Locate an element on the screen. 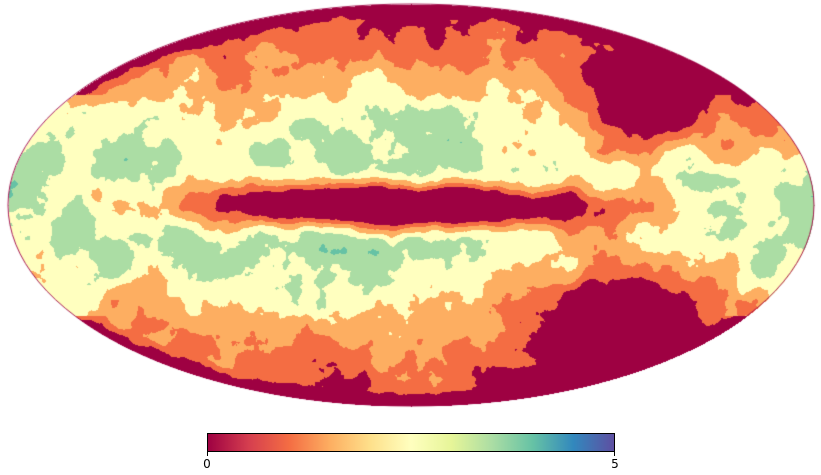 The height and width of the screenshot is (475, 821). colorbar: 0 5 is located at coordinates (411, 452).